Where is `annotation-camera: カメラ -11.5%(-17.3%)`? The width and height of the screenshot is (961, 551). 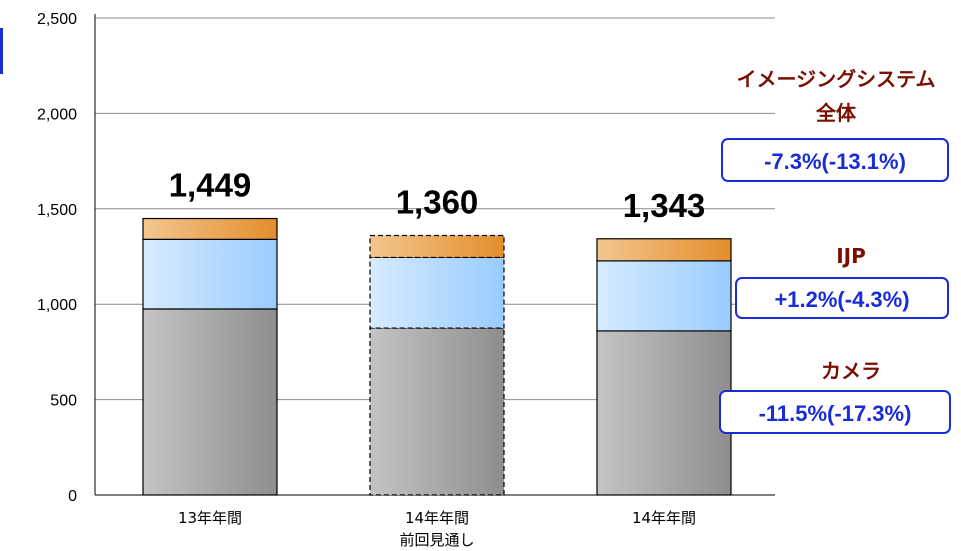 annotation-camera: カメラ -11.5%(-17.3%) is located at coordinates (835, 396).